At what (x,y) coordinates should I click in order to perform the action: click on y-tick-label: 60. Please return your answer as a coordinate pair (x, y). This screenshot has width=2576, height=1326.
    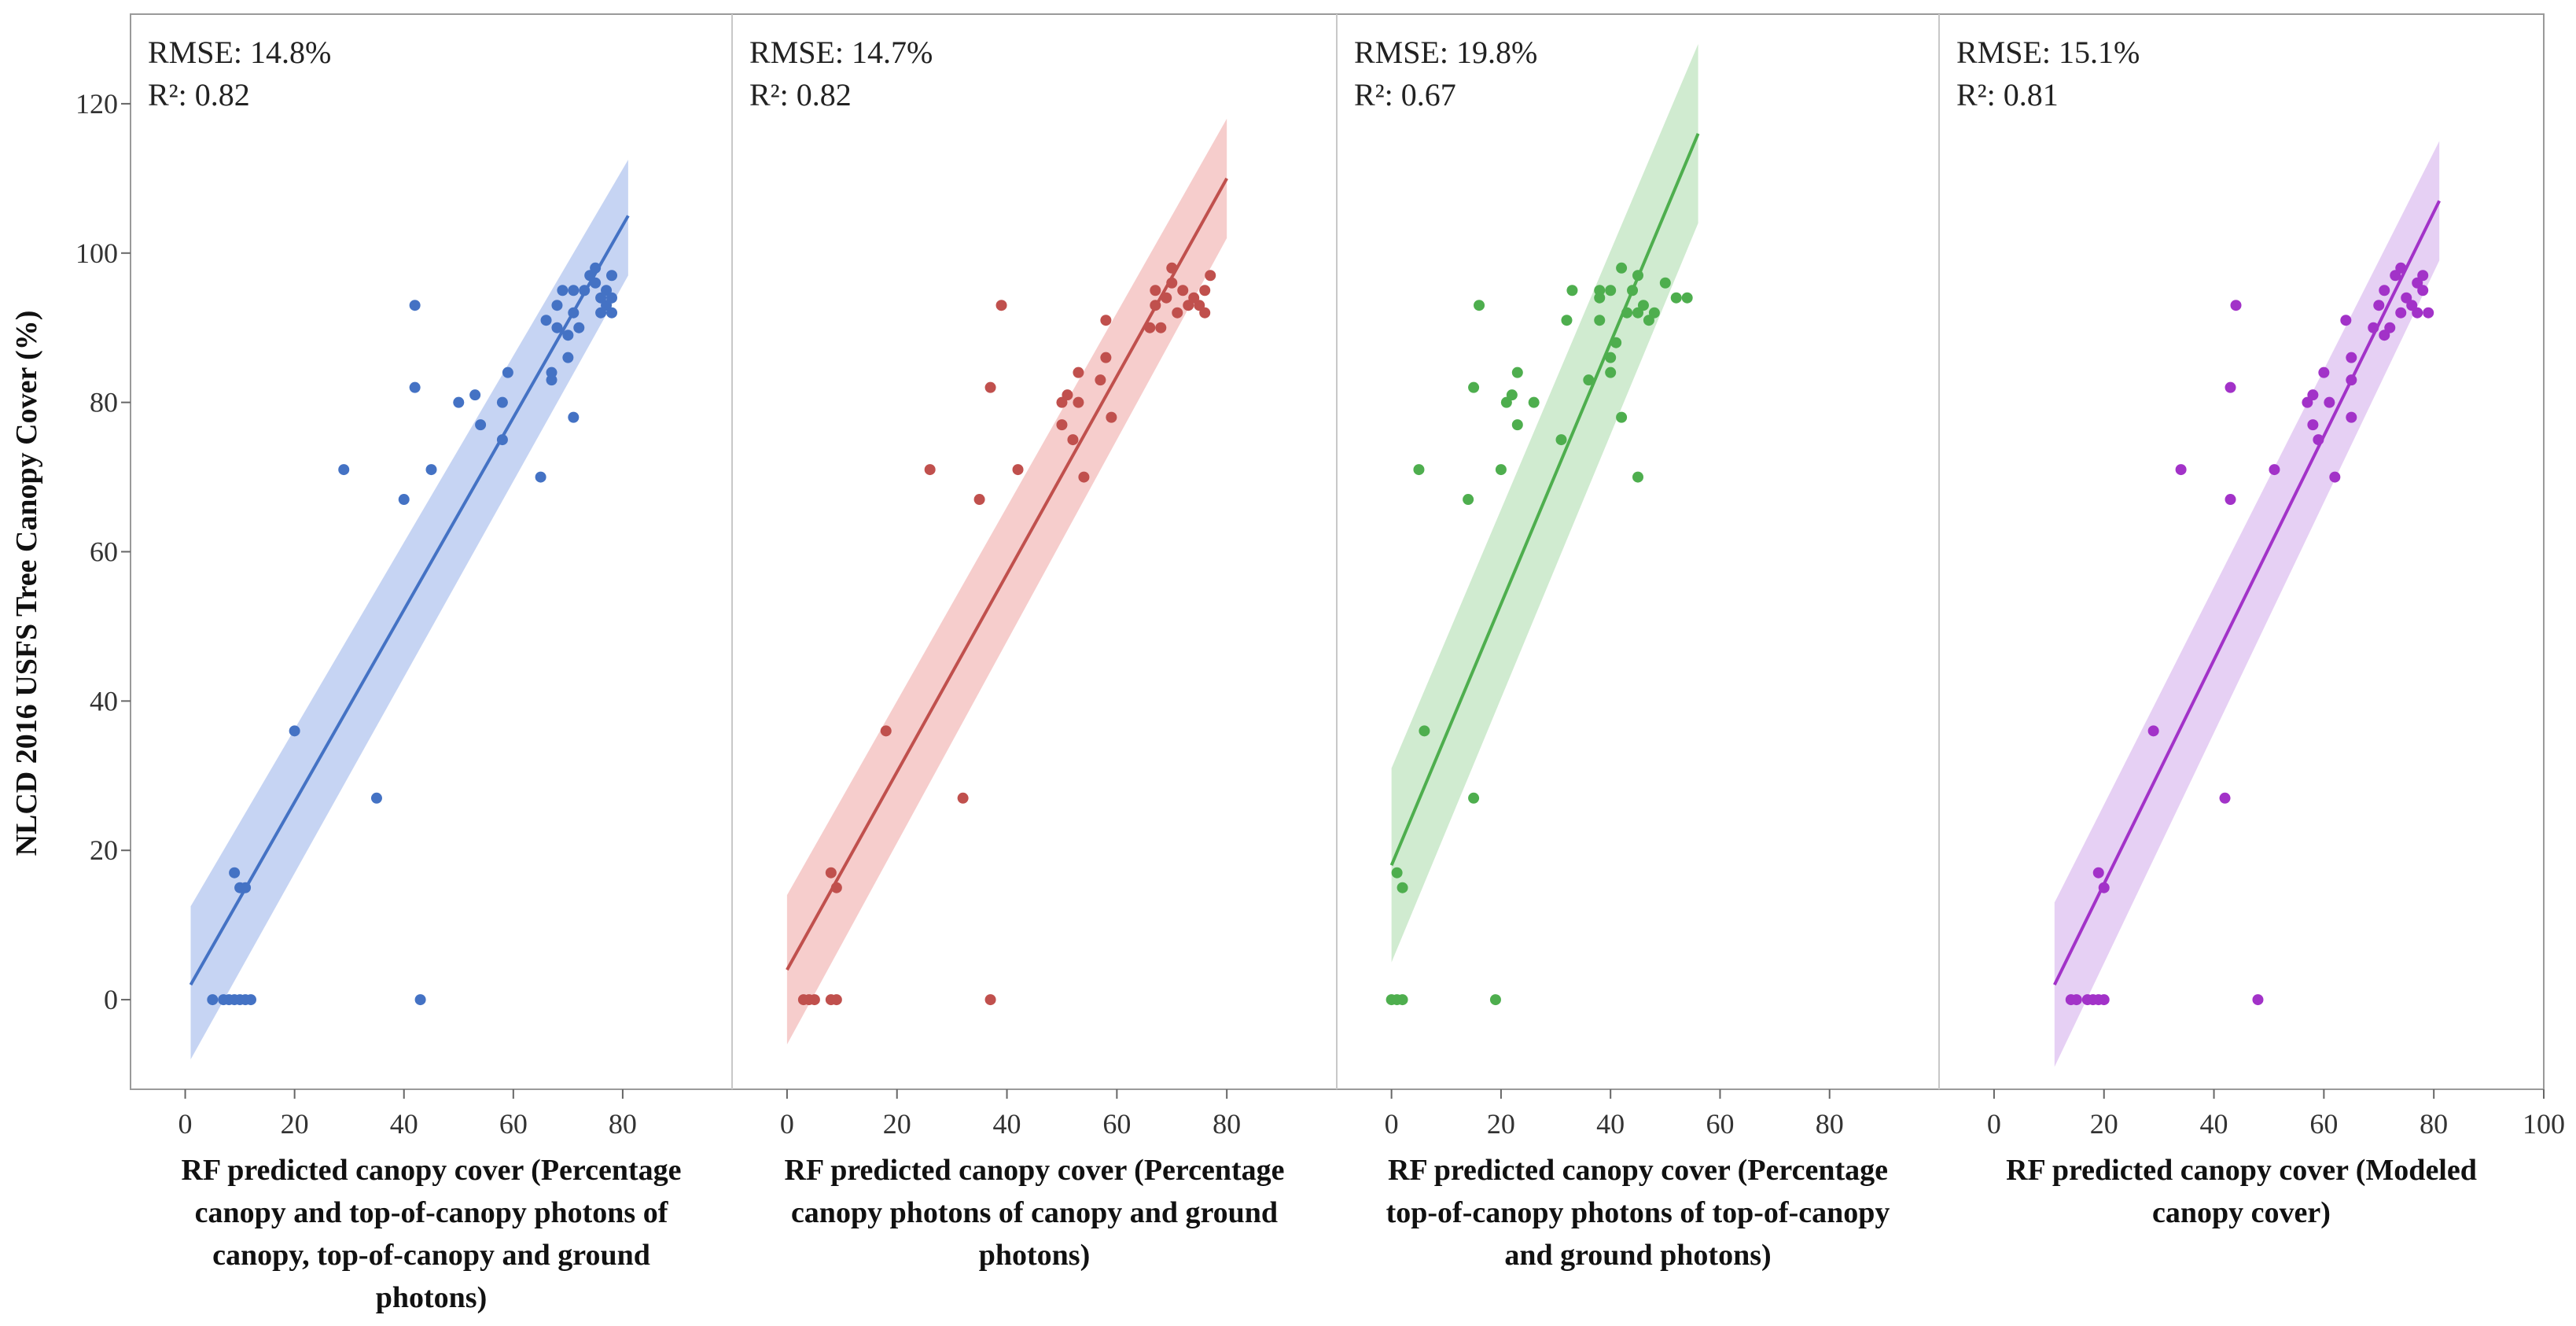
    Looking at the image, I should click on (104, 552).